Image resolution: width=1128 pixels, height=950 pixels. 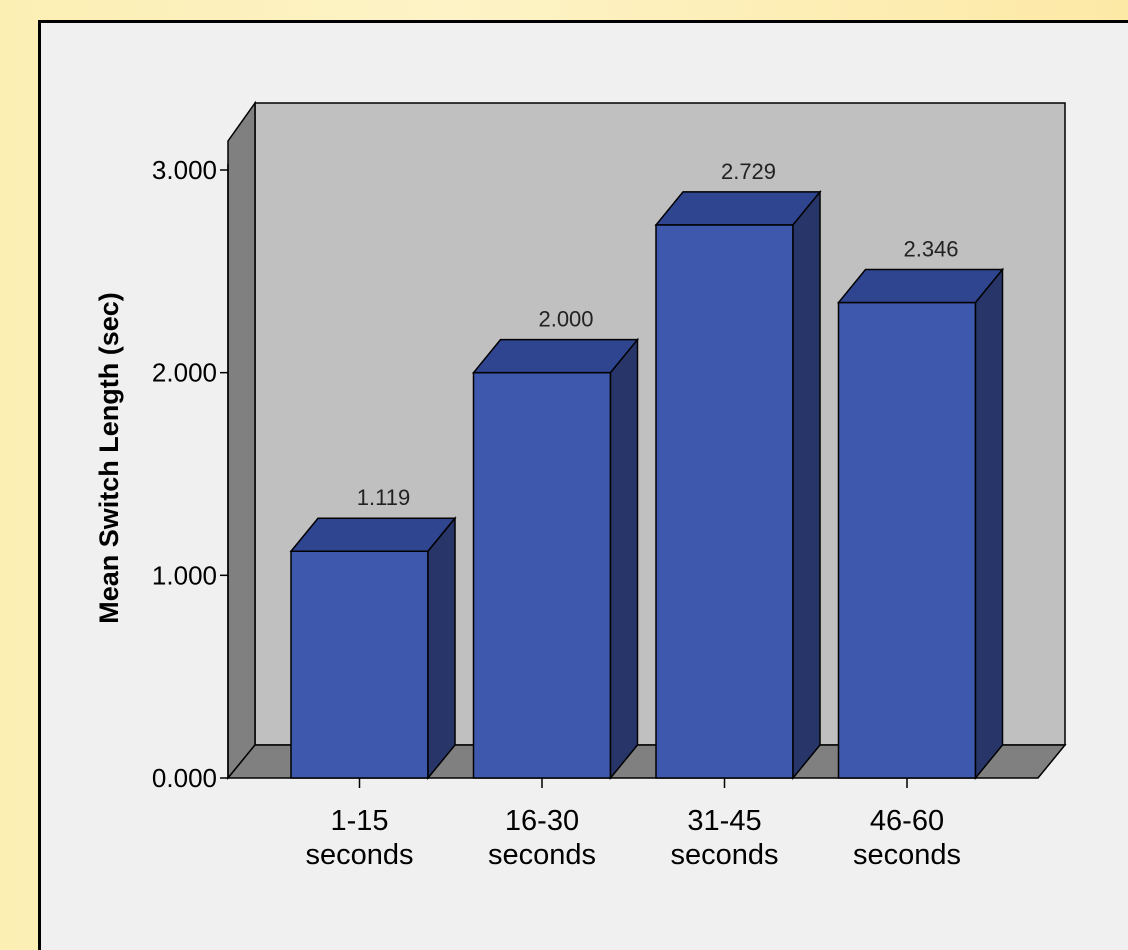 I want to click on x-category-label: 16-30, so click(x=542, y=821).